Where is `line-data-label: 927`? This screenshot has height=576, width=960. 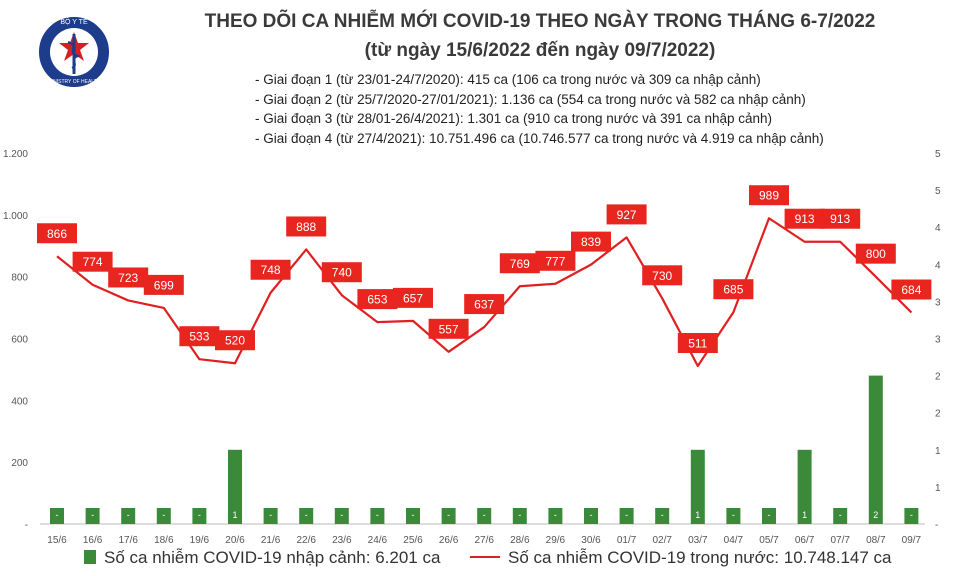 line-data-label: 927 is located at coordinates (627, 215).